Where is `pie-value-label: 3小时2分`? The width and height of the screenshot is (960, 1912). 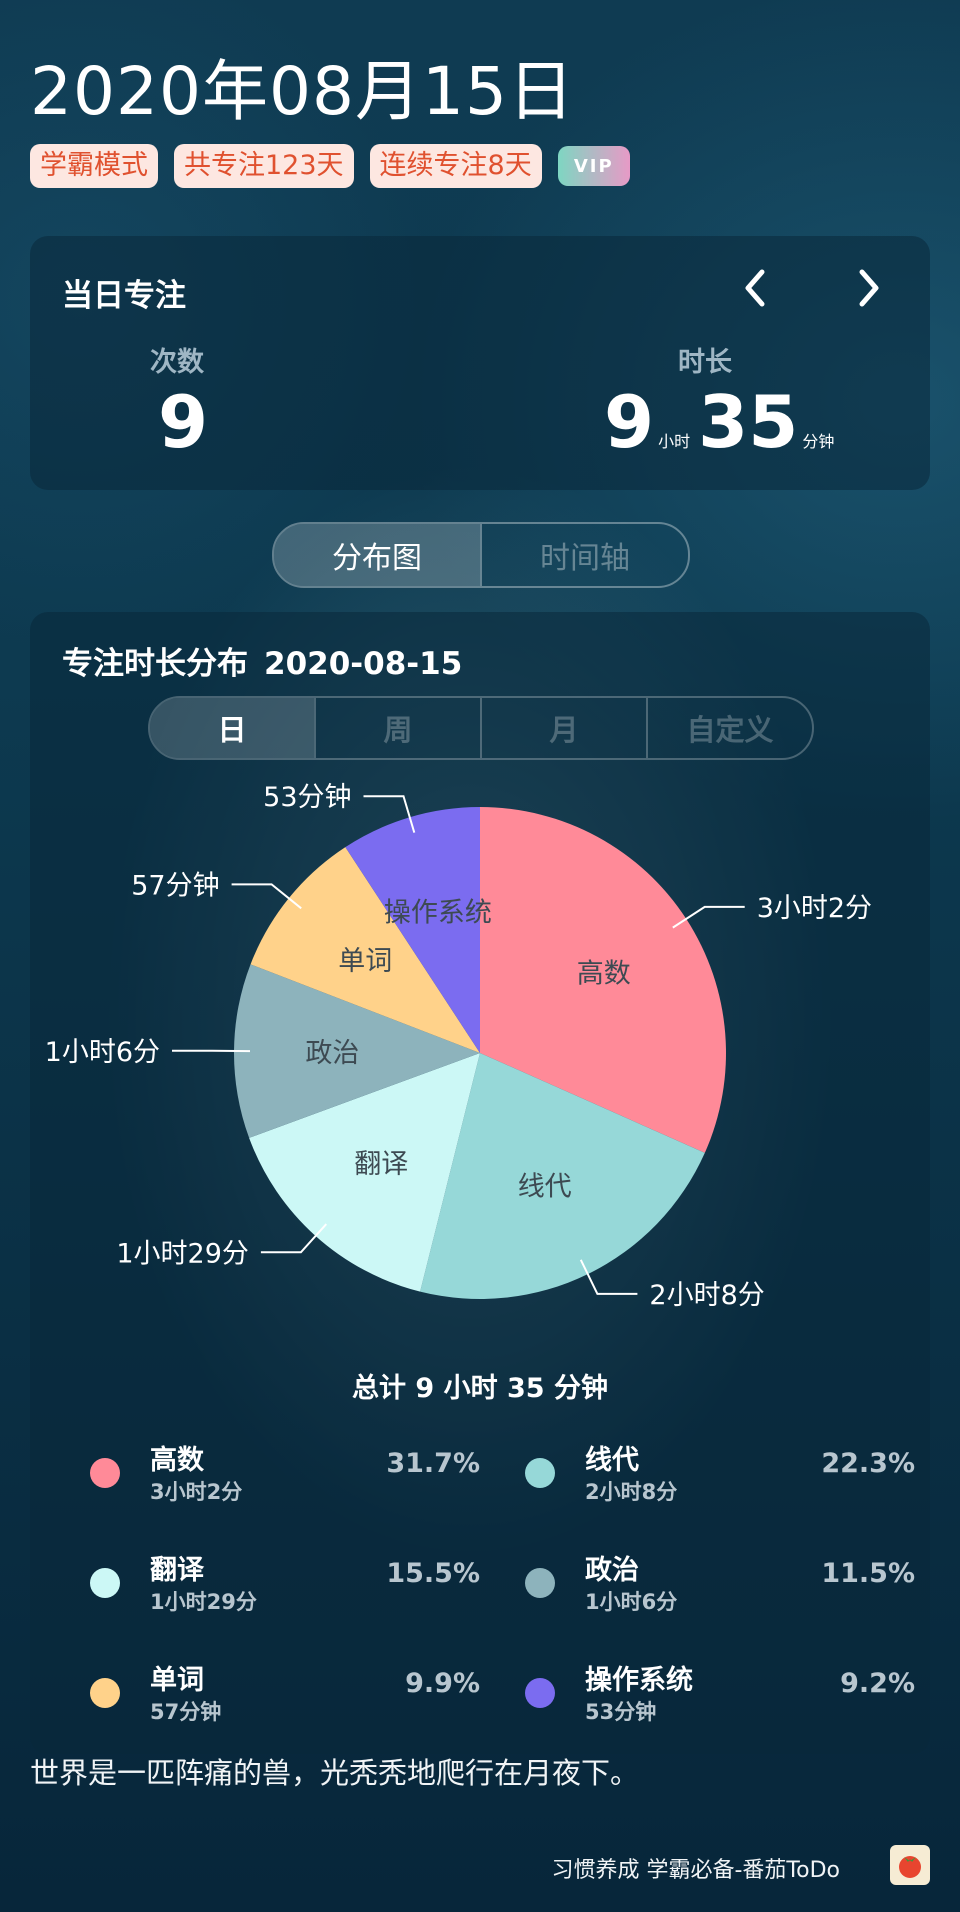
pie-value-label: 3小时2分 is located at coordinates (814, 908).